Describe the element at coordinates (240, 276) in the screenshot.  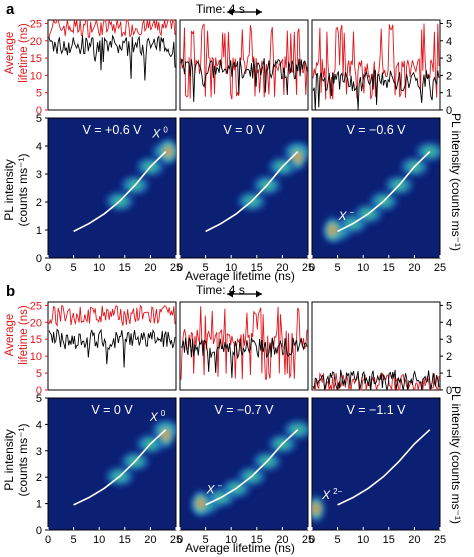
I see `heatmap-xlabel-a: Average lifetime (ns)` at that location.